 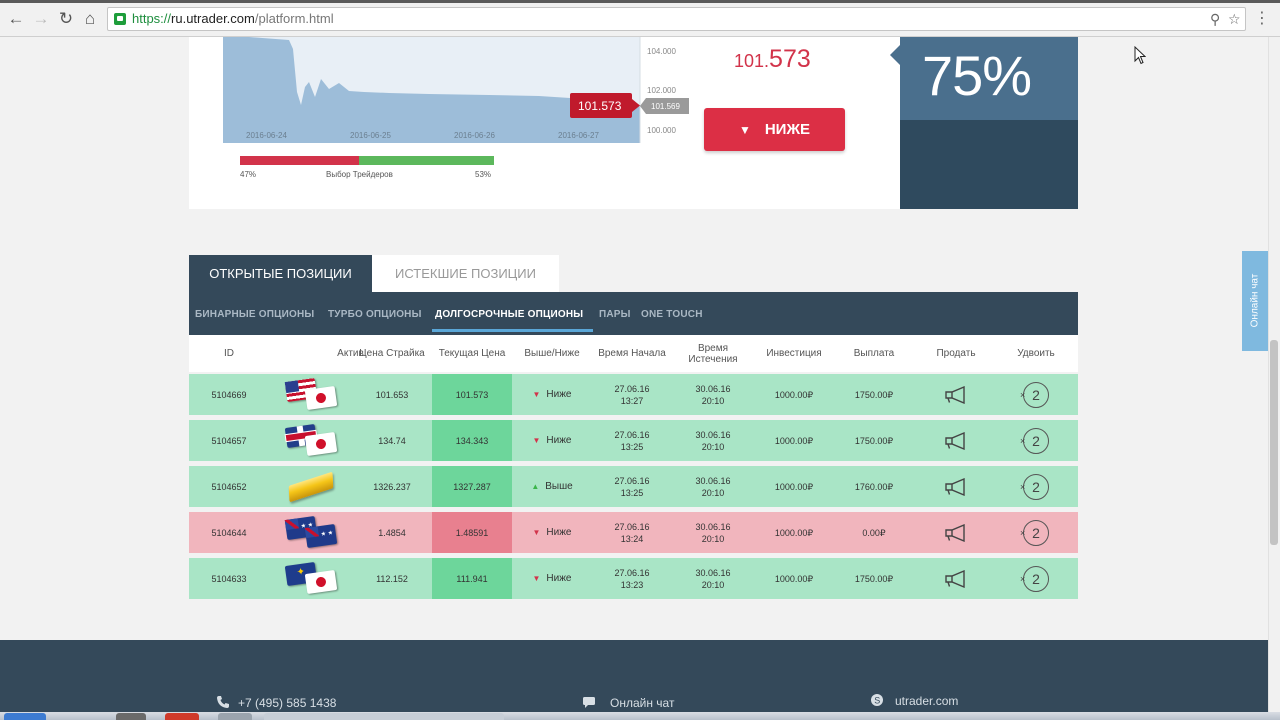 I want to click on current-price: 134.343, so click(x=472, y=440).